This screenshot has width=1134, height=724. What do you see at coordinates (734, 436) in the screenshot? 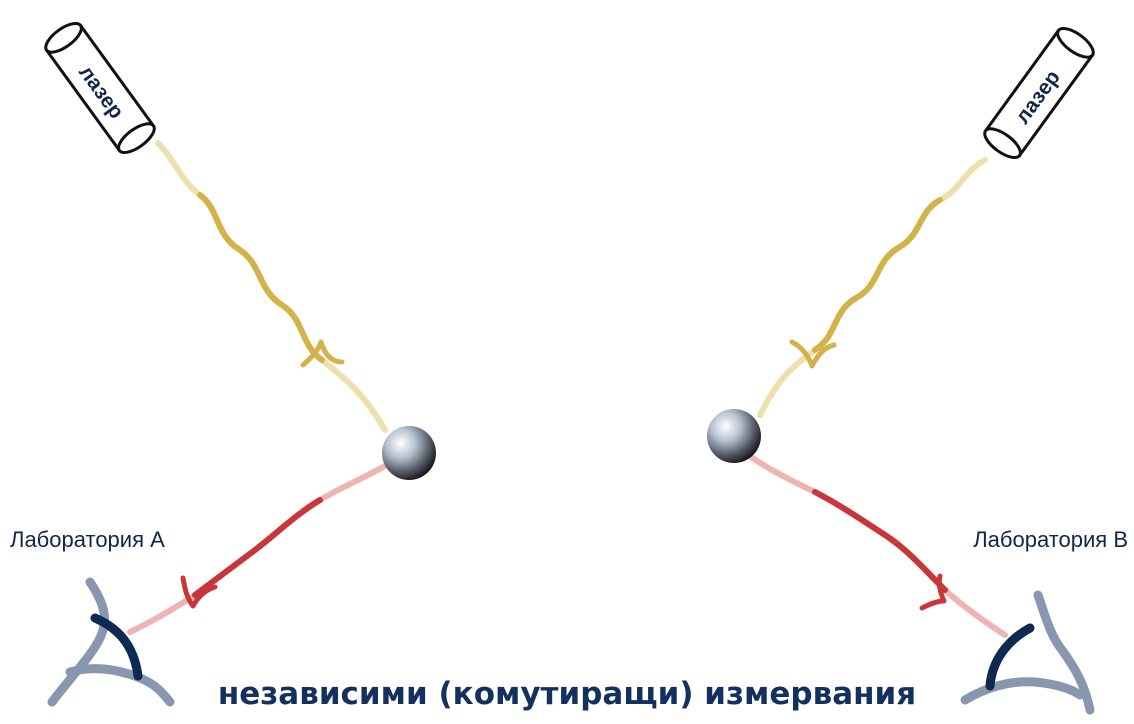
I see `source-sphere-right` at bounding box center [734, 436].